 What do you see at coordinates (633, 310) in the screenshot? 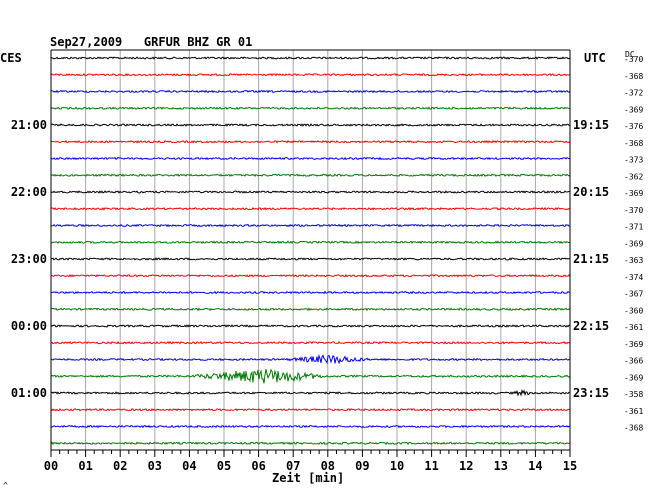
I see `dc-offset-label: -360` at bounding box center [633, 310].